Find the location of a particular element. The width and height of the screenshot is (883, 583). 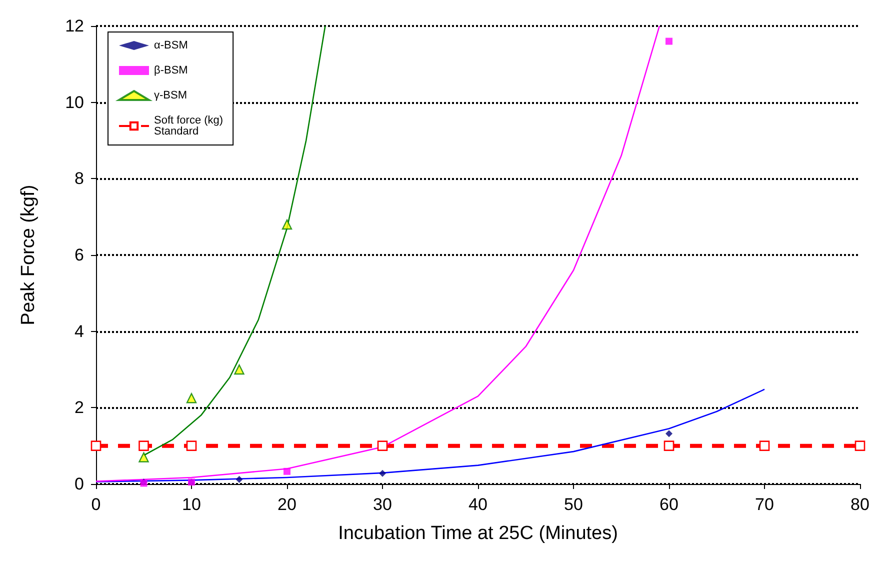

x-tick-label: 30 is located at coordinates (382, 504).